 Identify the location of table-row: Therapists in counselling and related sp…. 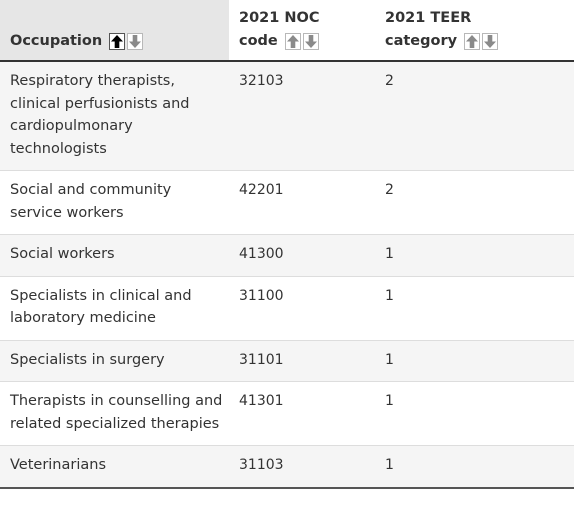
(287, 413).